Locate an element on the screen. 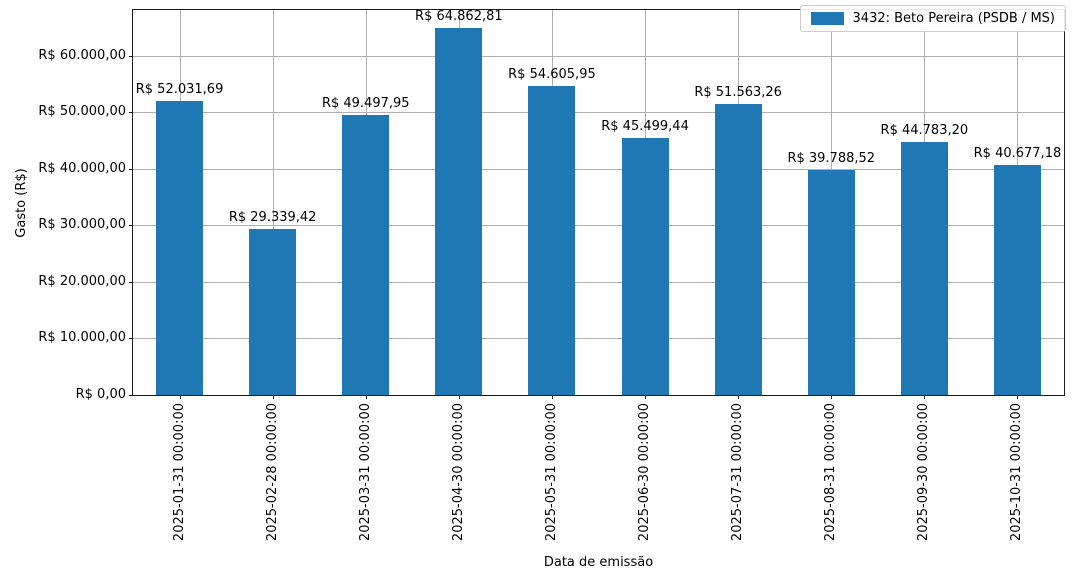  bar-value-label: R$ 52.031,69 is located at coordinates (179, 89).